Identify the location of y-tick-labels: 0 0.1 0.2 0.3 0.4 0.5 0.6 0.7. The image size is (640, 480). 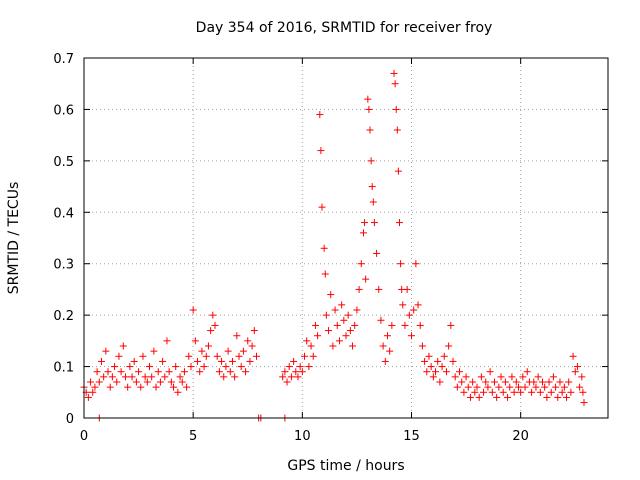
(63, 239).